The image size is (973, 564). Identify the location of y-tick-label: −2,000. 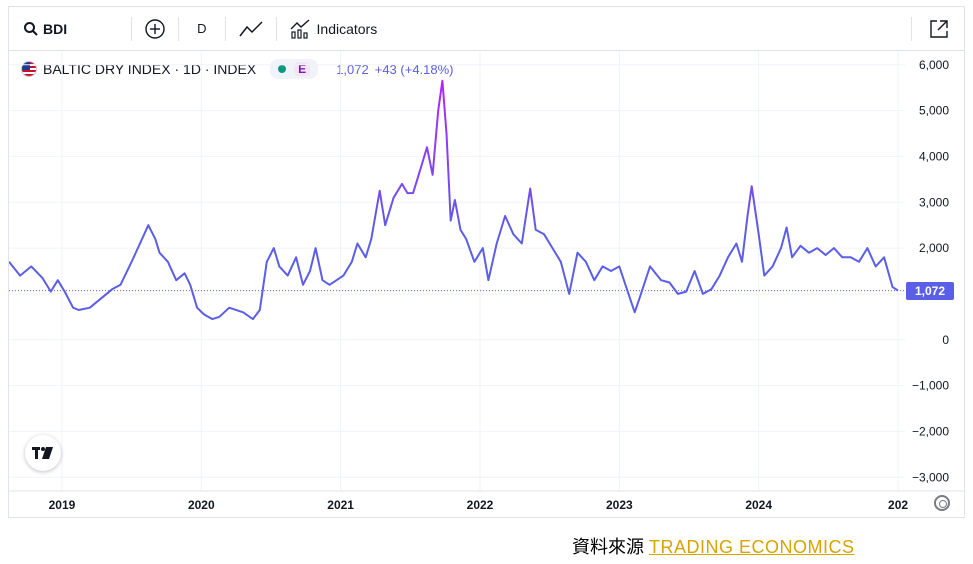
(930, 431).